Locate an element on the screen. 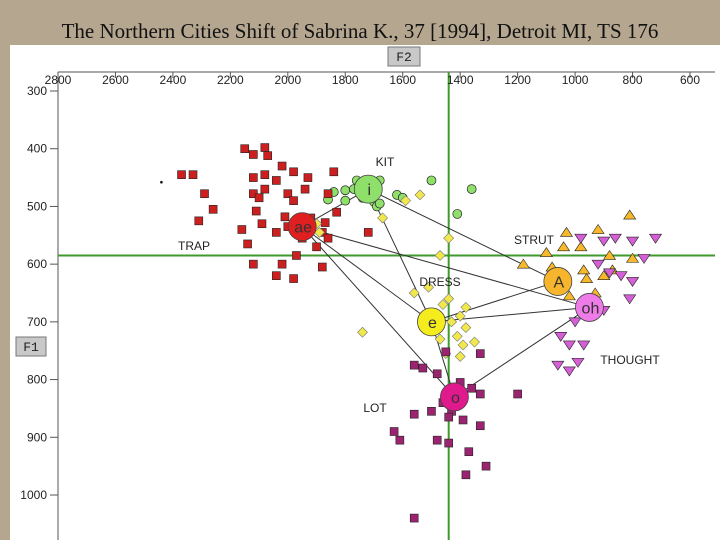 This screenshot has width=720, height=540. ah-class-label: STRUT is located at coordinates (534, 240).